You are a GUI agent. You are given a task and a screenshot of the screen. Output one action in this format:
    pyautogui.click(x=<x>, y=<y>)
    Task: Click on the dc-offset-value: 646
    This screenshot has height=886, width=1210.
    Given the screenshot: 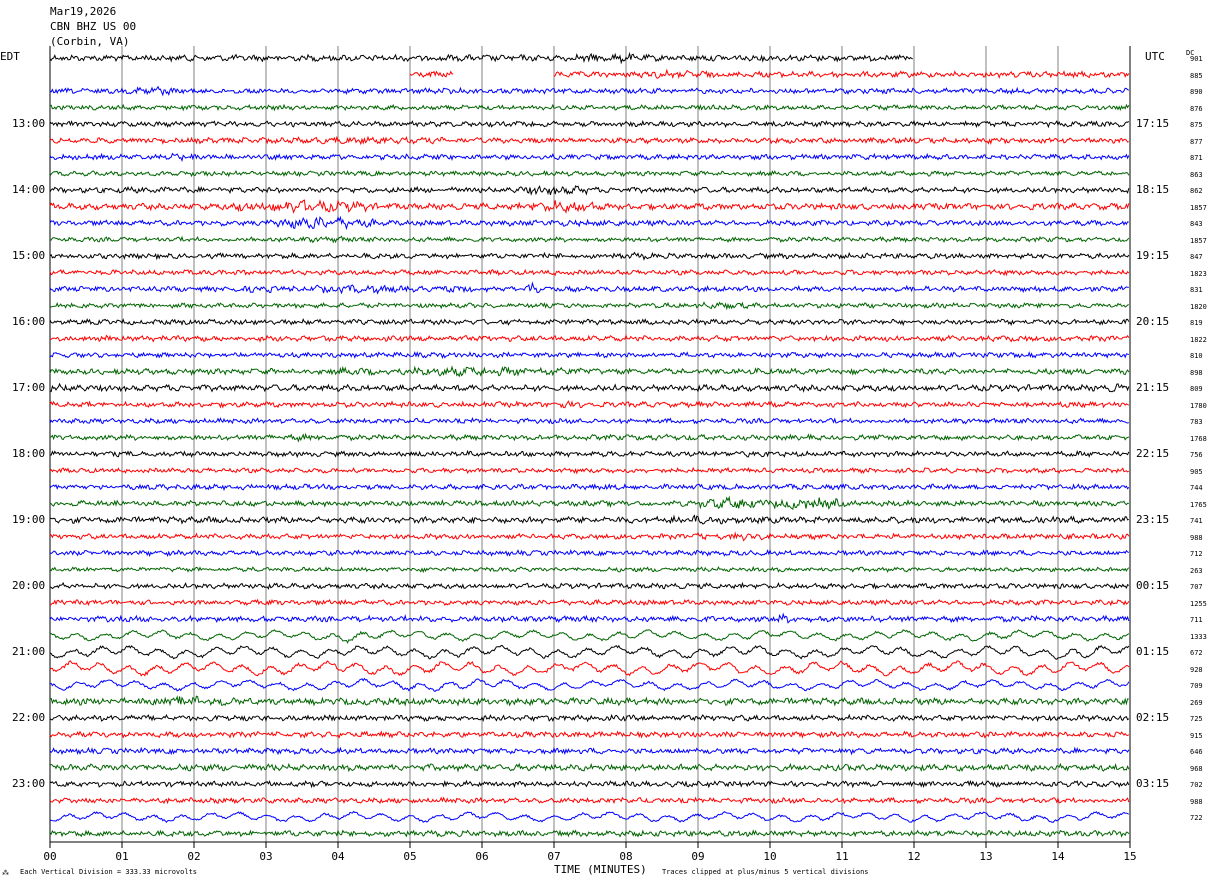 What is the action you would take?
    pyautogui.click(x=1196, y=752)
    